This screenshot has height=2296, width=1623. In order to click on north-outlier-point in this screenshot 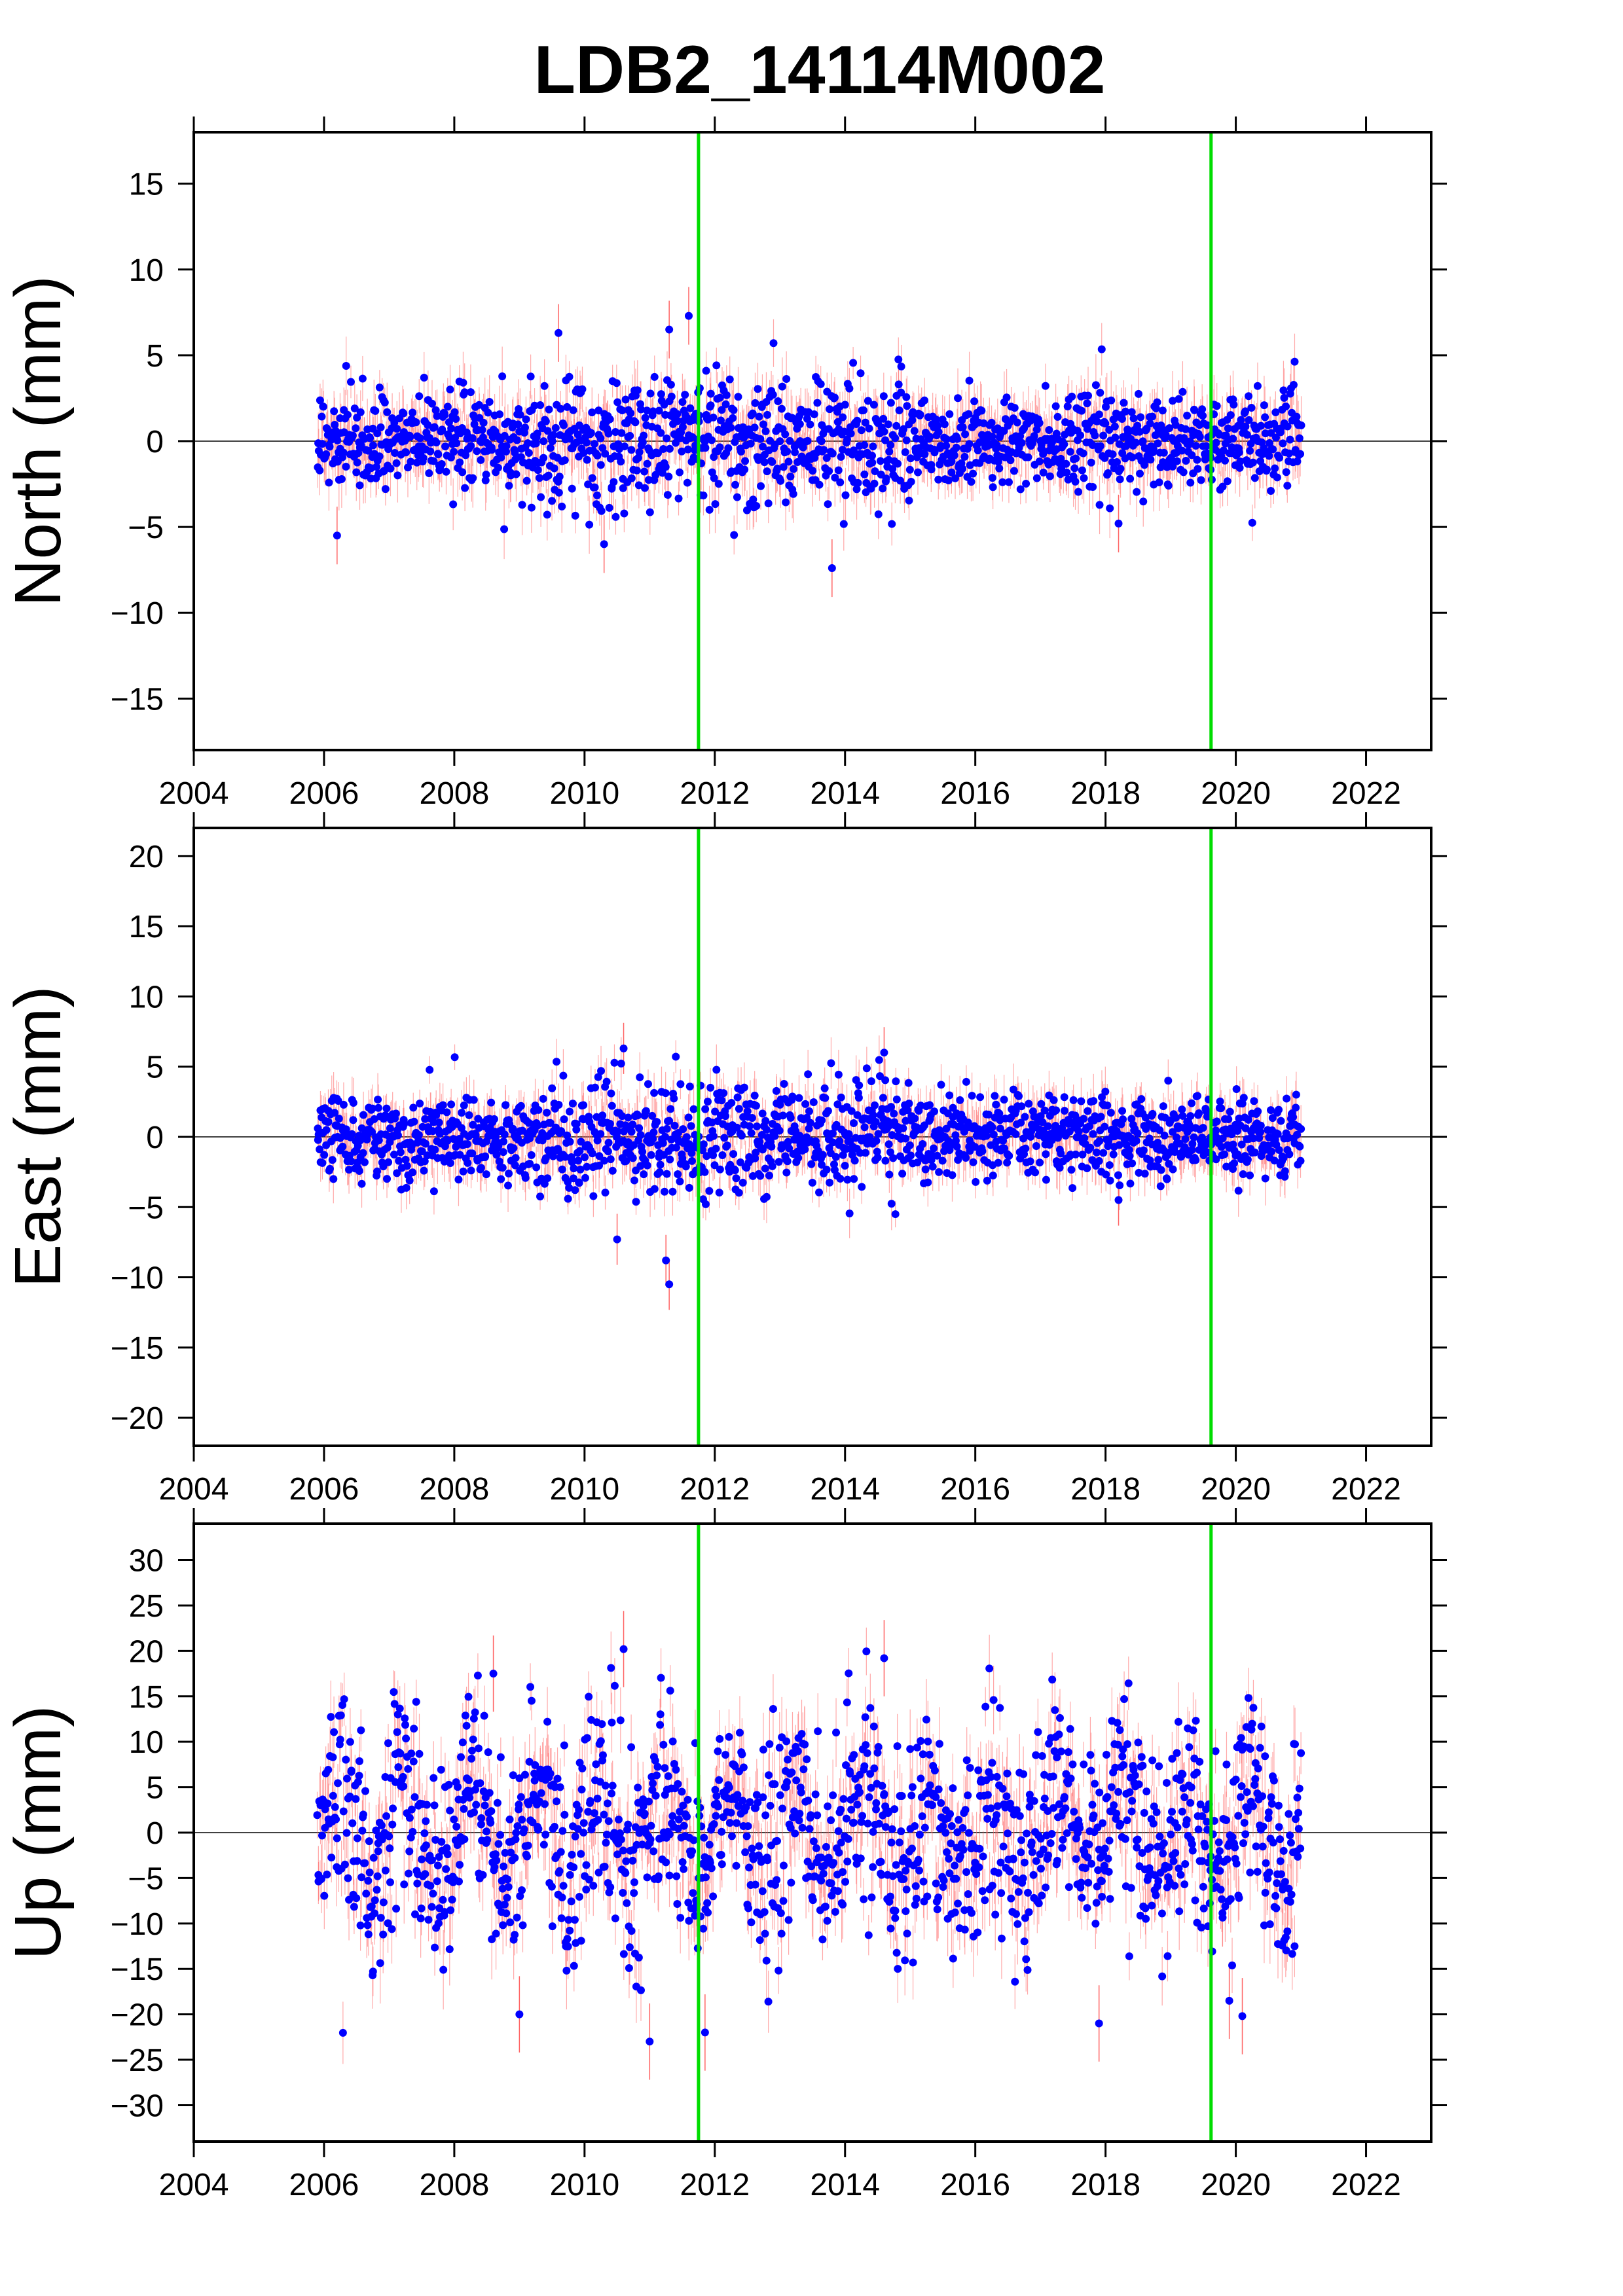, I will do `click(669, 329)`.